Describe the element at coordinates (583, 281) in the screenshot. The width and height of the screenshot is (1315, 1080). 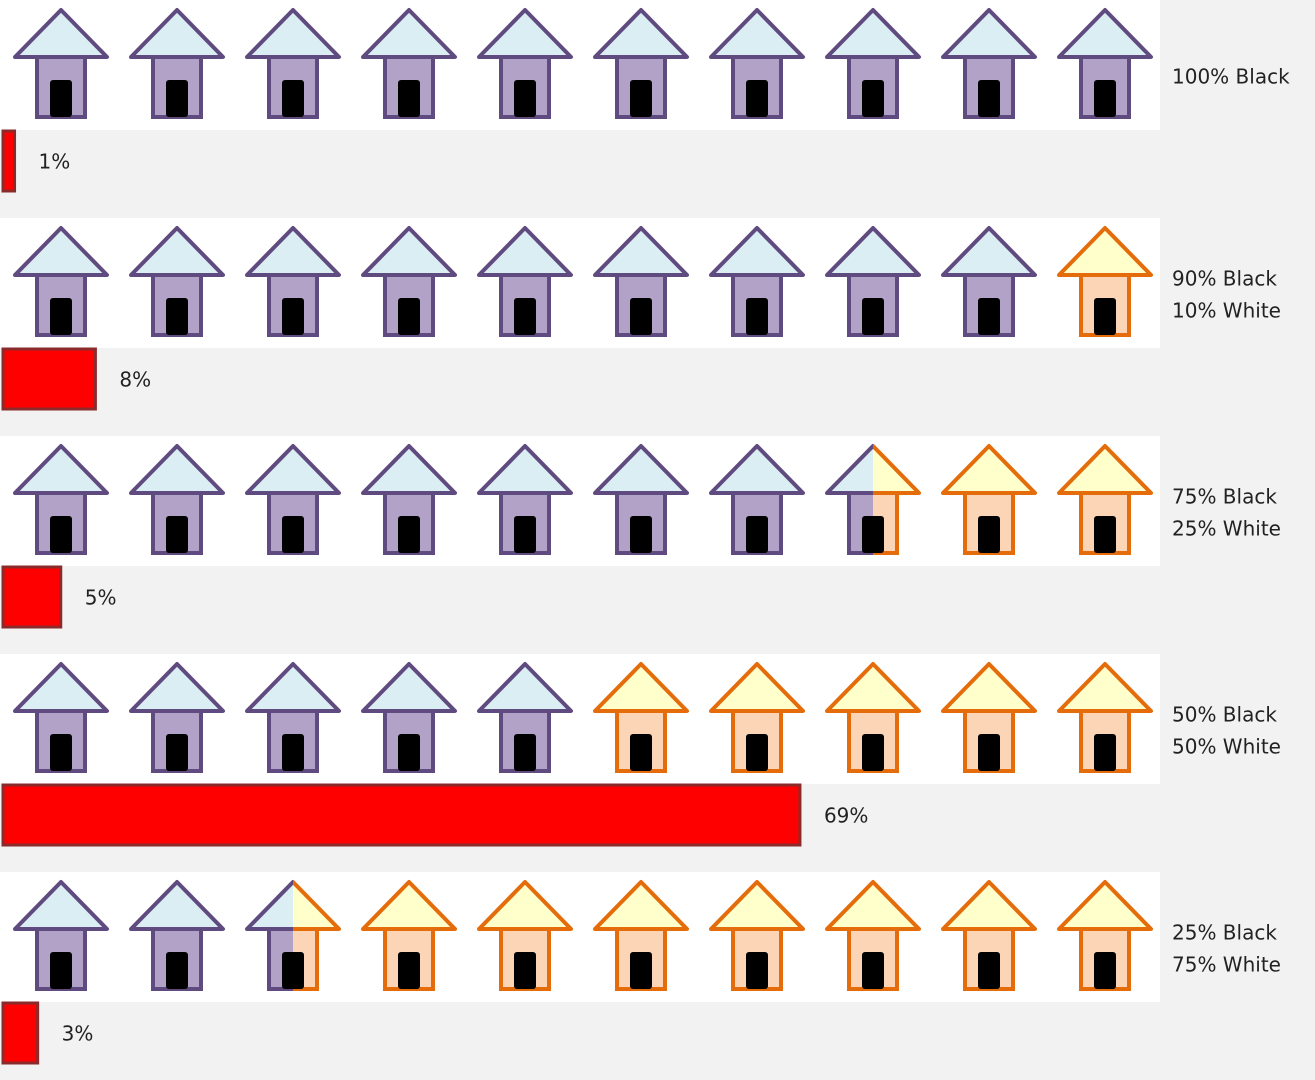
I see `house-row` at that location.